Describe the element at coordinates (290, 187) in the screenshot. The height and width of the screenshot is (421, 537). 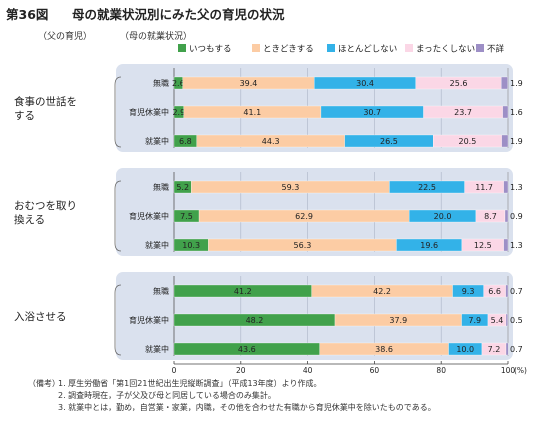
I see `data-label: 59.3` at that location.